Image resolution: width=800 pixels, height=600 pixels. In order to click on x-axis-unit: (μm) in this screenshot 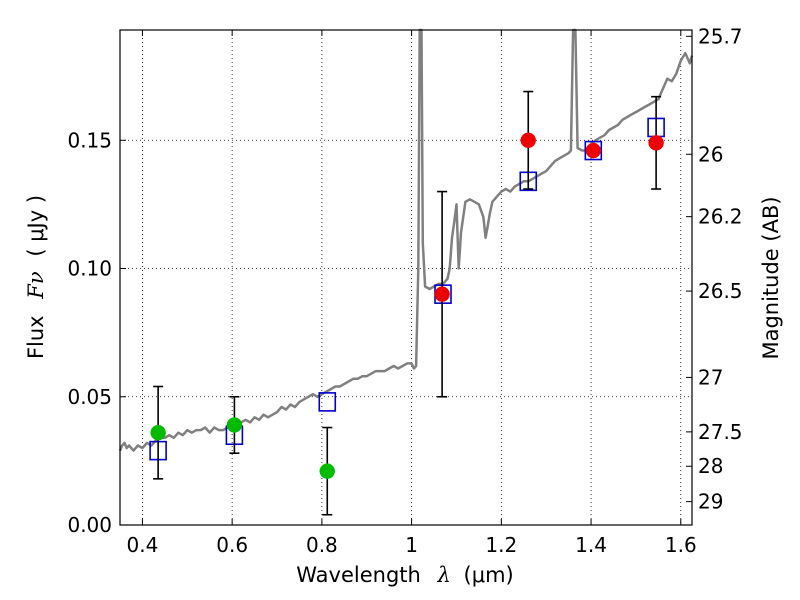, I will do `click(489, 575)`.